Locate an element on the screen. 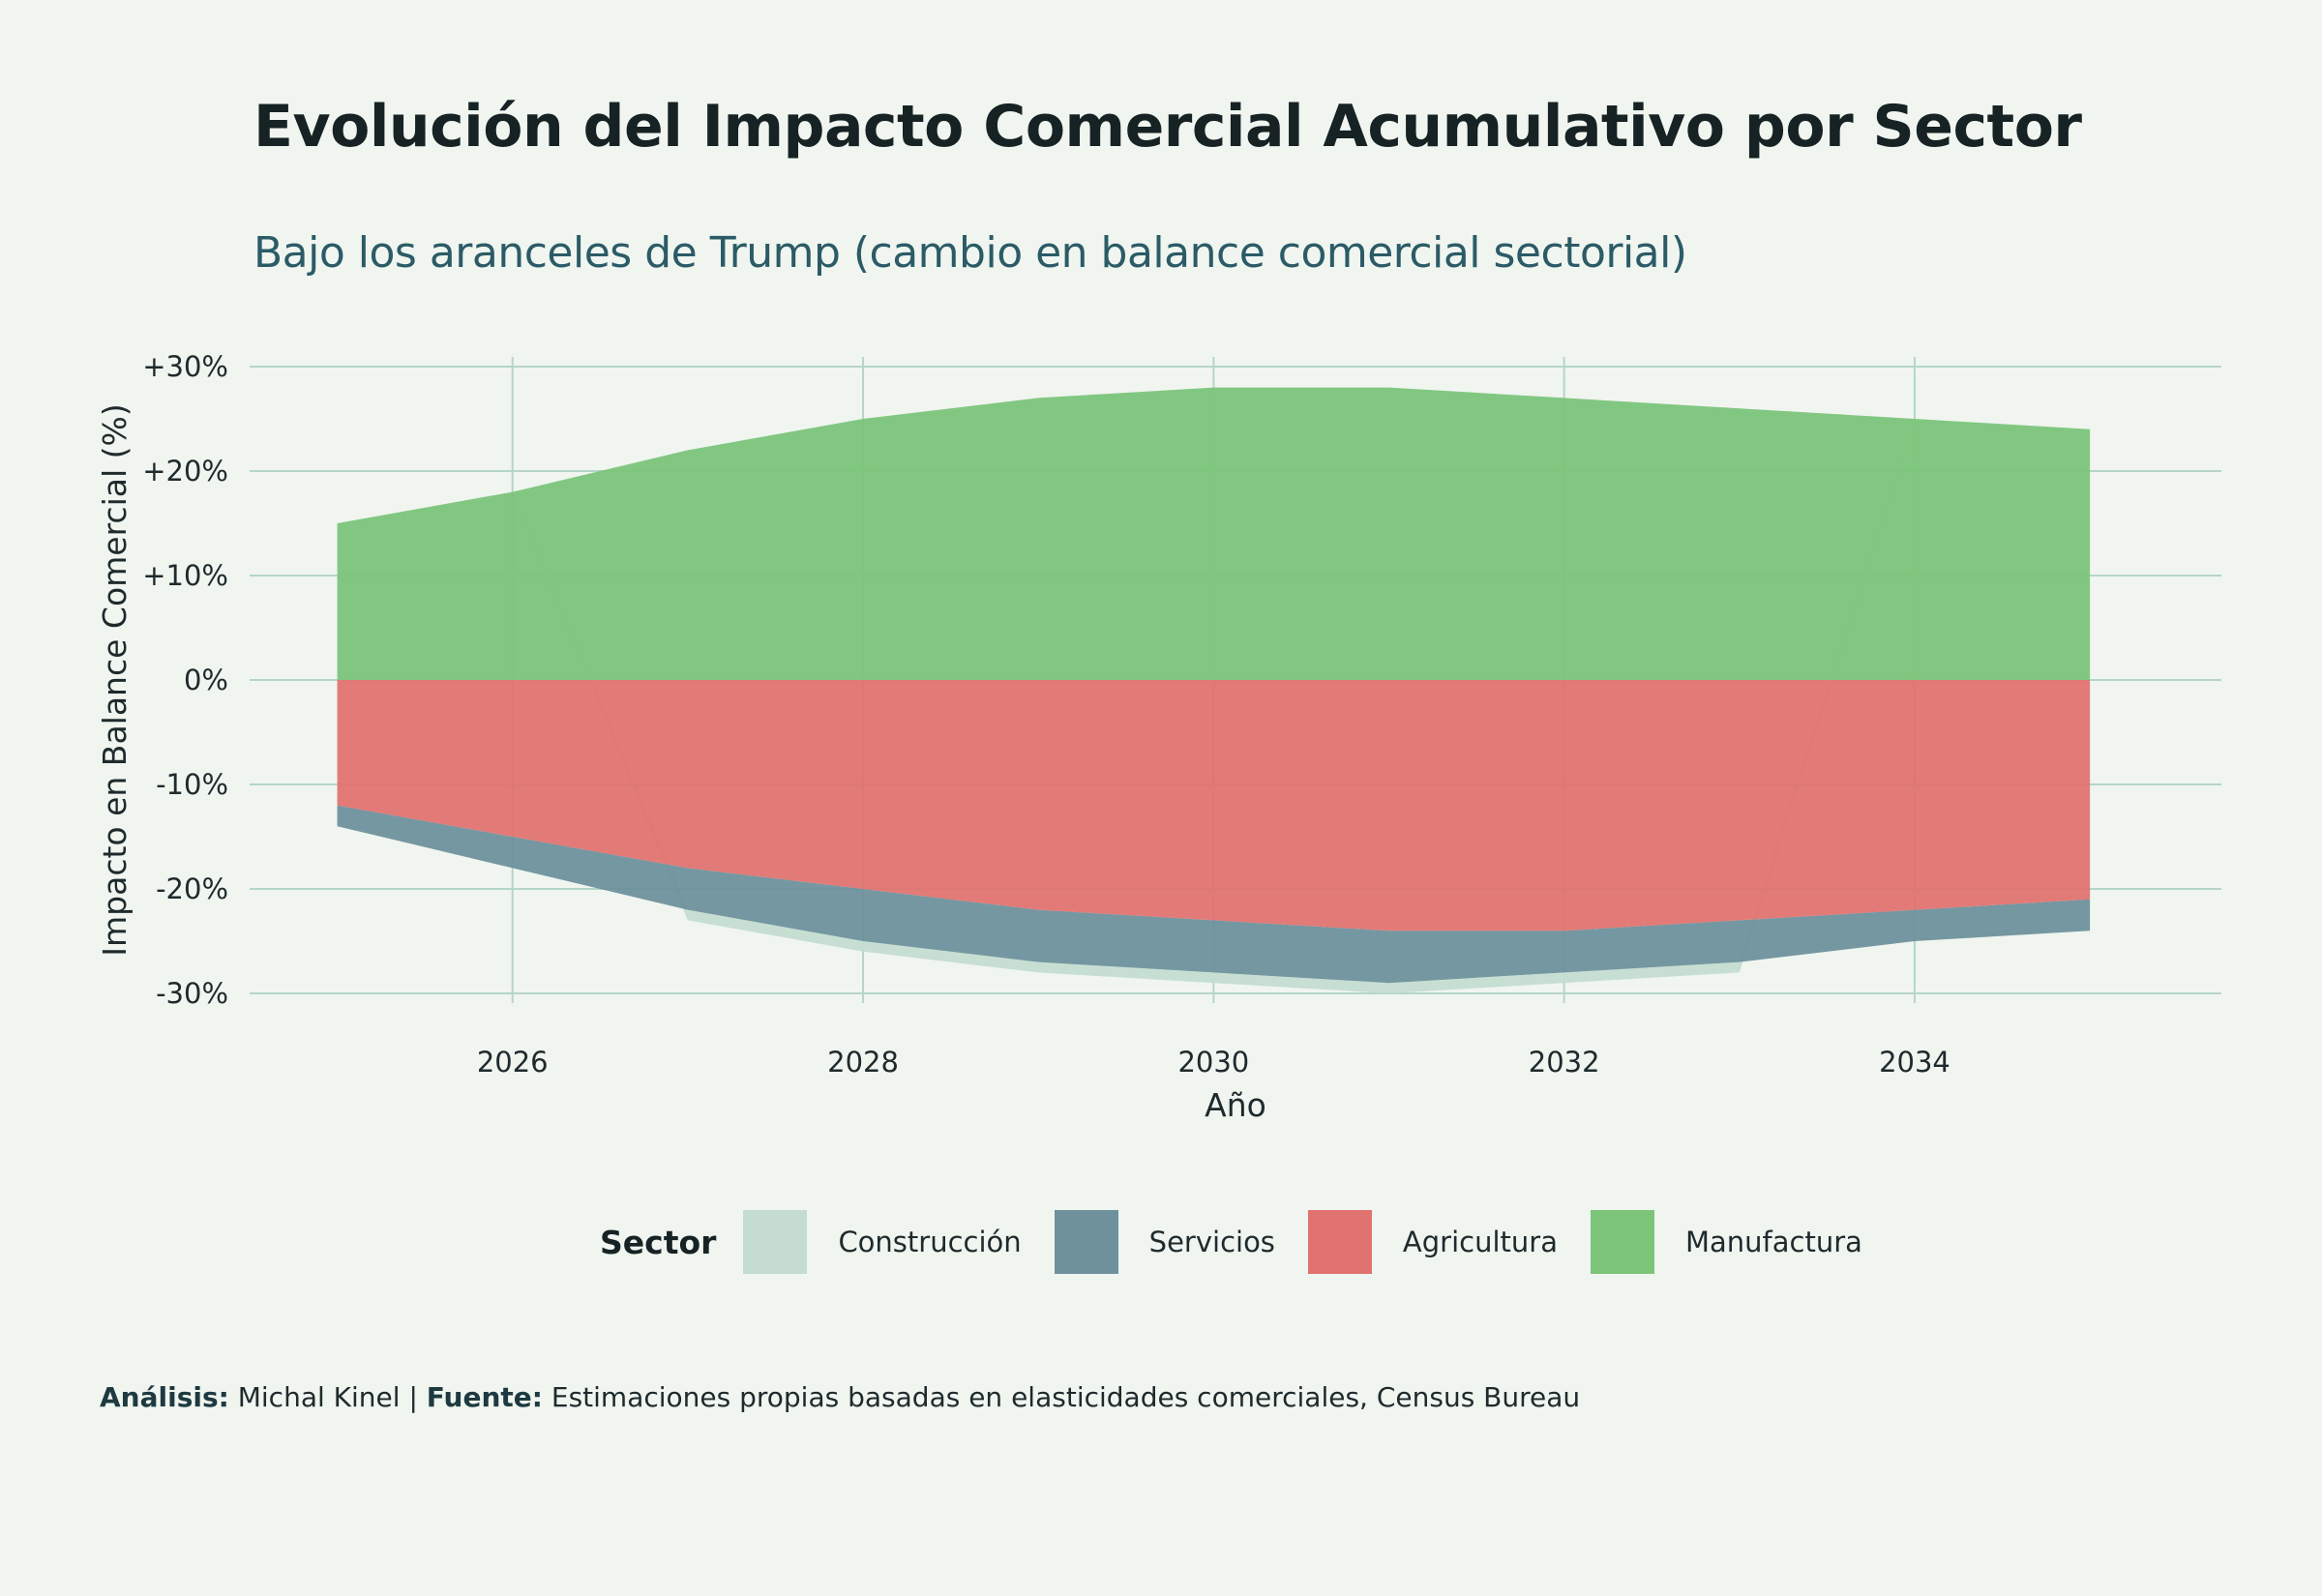 Image resolution: width=2322 pixels, height=1596 pixels. x-axis-ticks: 2026 2028 2030 2032 2034 is located at coordinates (1213, 1062).